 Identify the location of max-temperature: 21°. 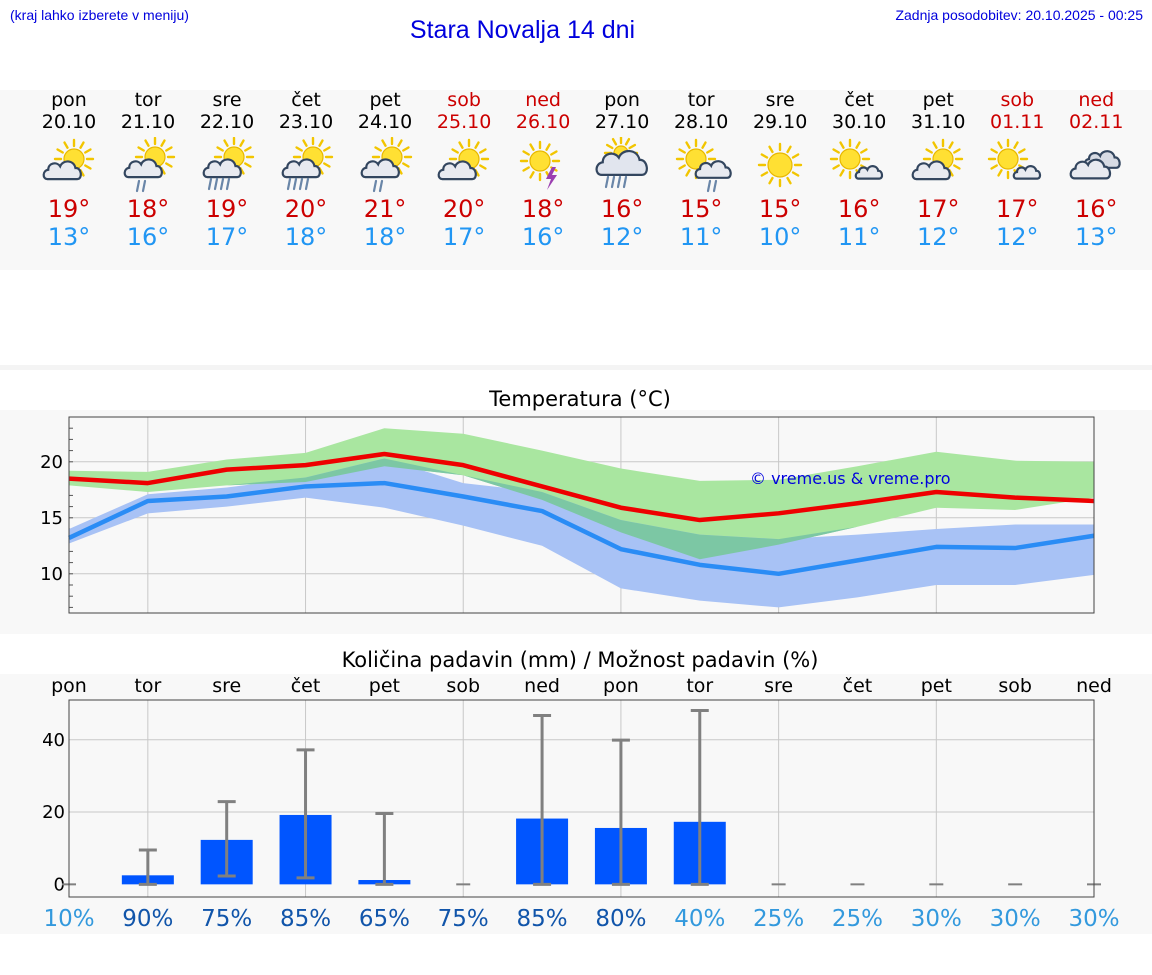
(385, 209).